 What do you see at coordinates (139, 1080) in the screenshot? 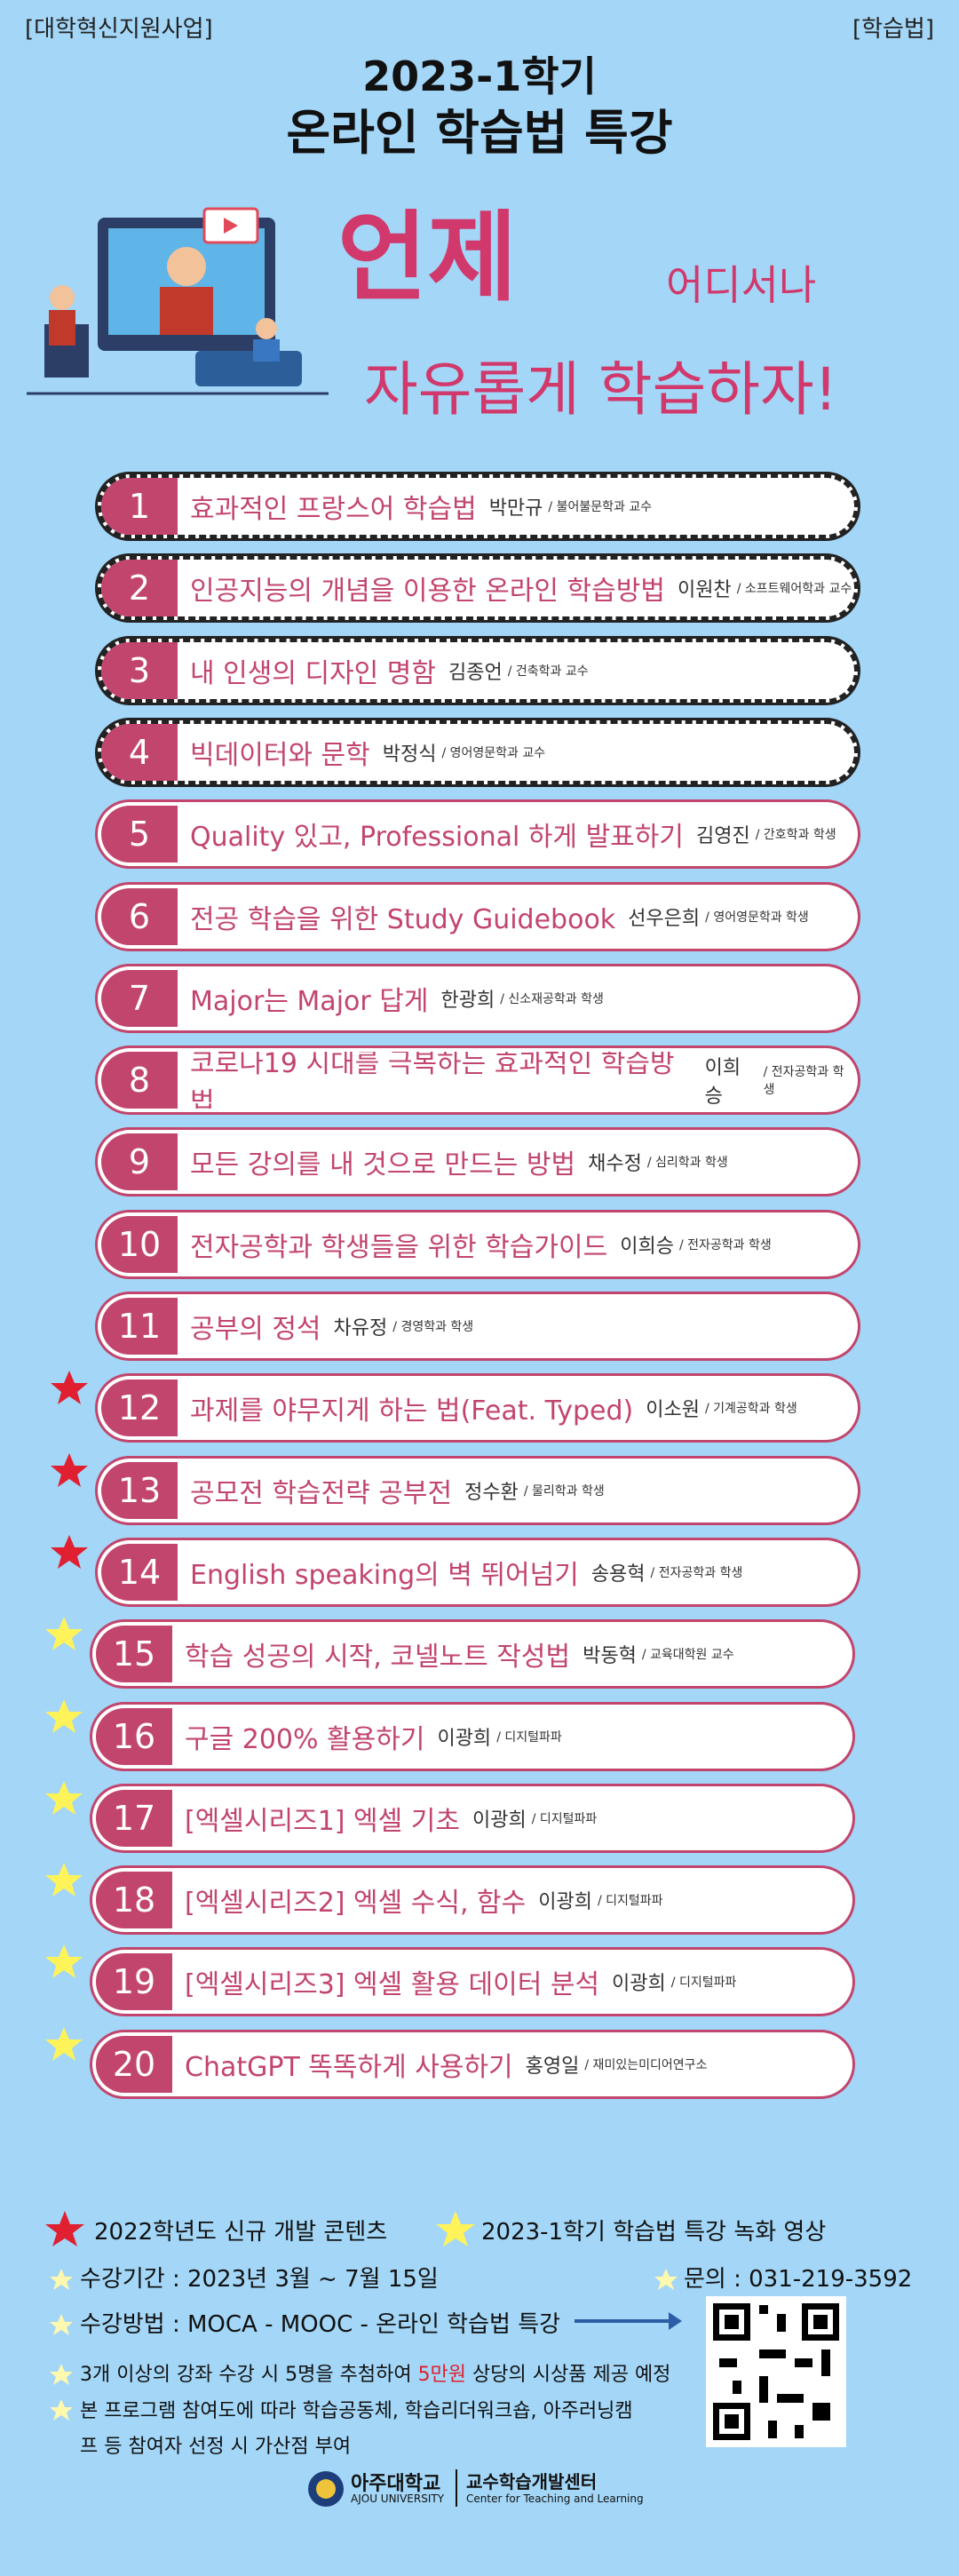
I see `lecture-number: 8` at bounding box center [139, 1080].